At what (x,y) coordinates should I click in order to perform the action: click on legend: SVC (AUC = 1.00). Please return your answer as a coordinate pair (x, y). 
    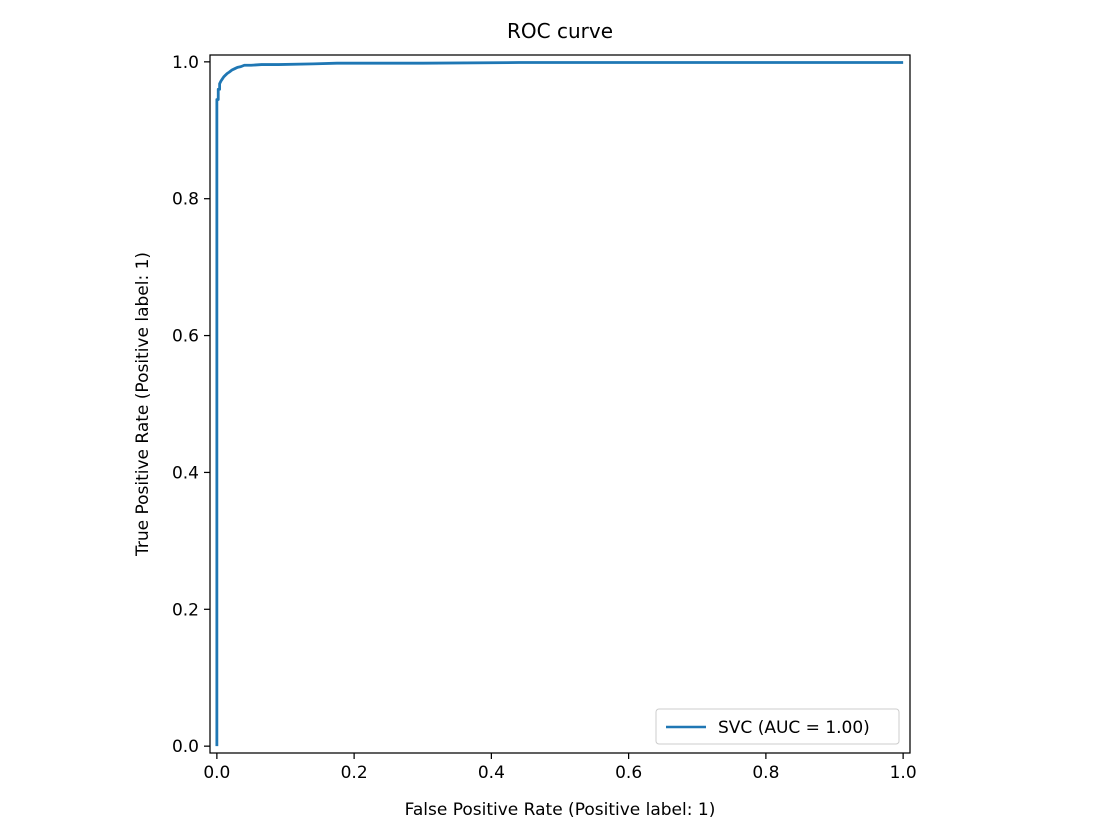
    Looking at the image, I should click on (777, 726).